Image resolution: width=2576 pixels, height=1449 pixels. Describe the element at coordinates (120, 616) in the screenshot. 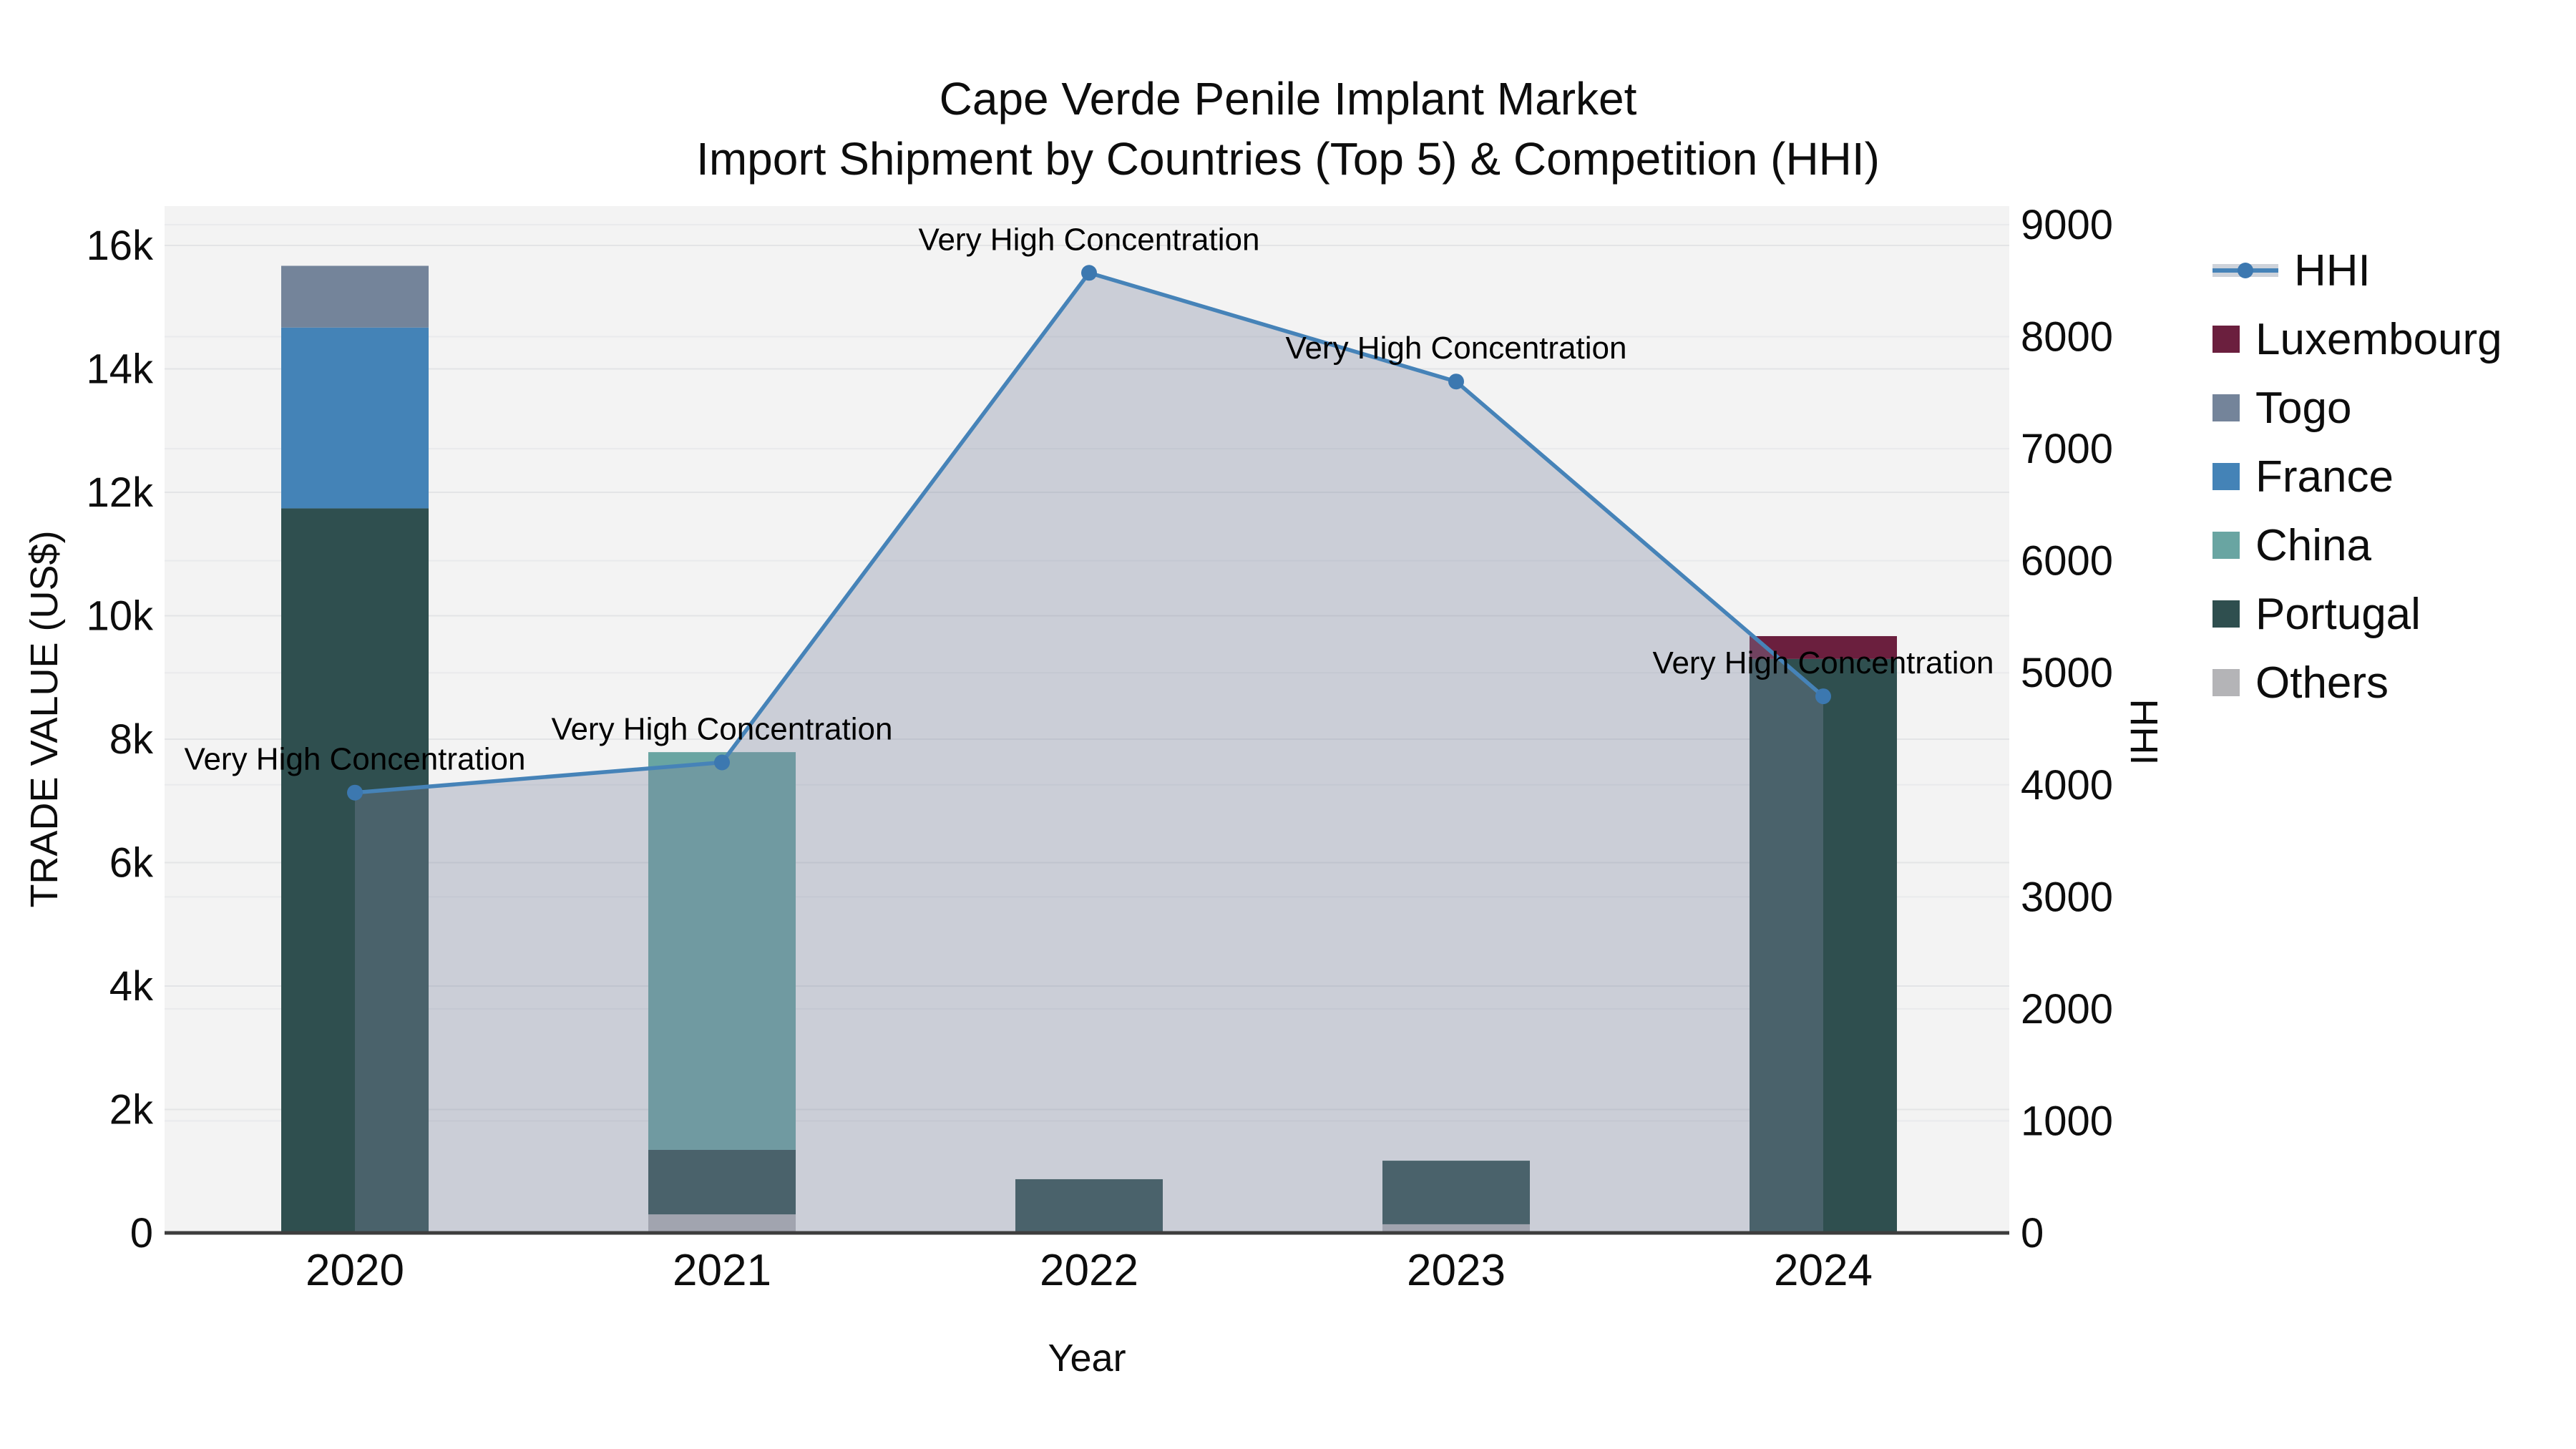

I see `y-left-tick-label: 10k` at that location.